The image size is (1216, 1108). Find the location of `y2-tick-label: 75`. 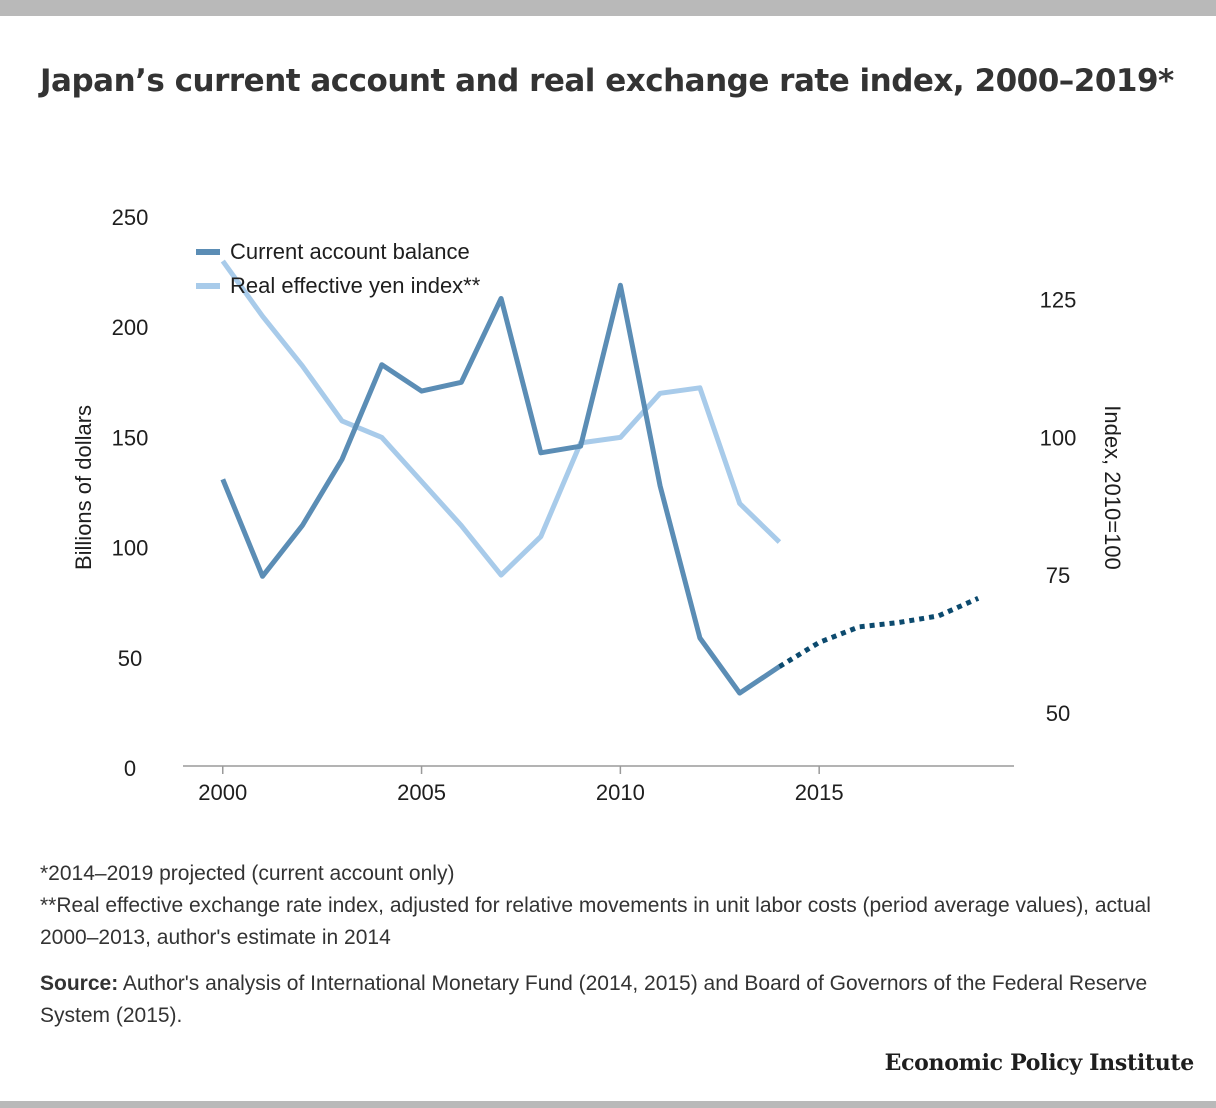

y2-tick-label: 75 is located at coordinates (1058, 575).